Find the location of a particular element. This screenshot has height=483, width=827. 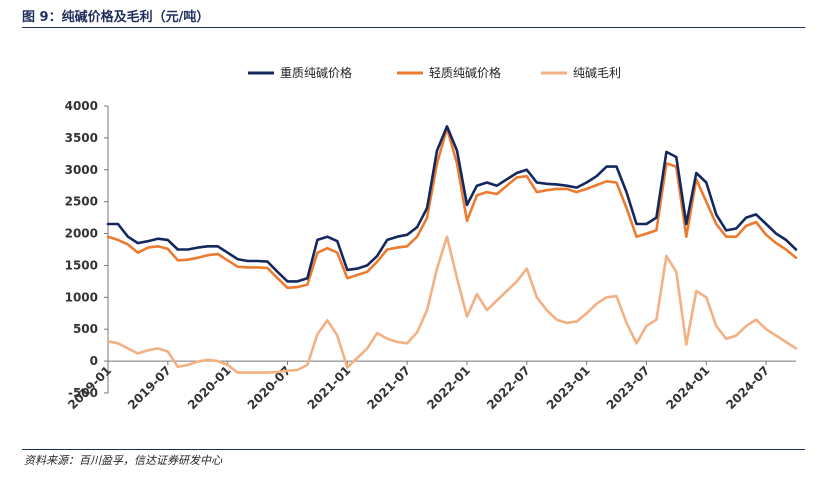

legend-label-2: 纯碱毛利 is located at coordinates (597, 73).